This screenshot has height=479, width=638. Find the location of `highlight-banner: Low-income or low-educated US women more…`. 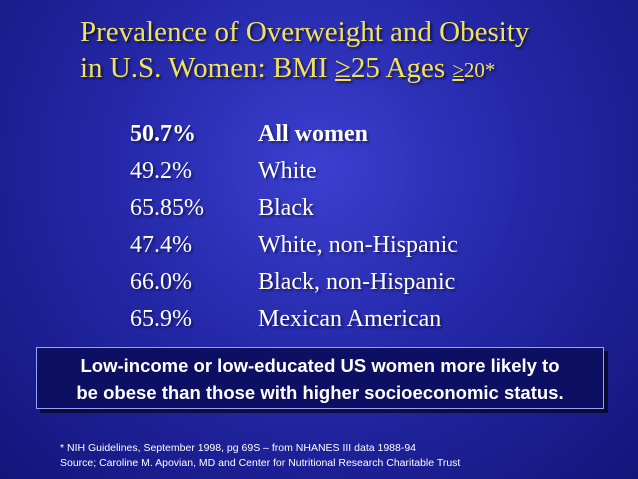

highlight-banner: Low-income or low-educated US women more… is located at coordinates (320, 378).